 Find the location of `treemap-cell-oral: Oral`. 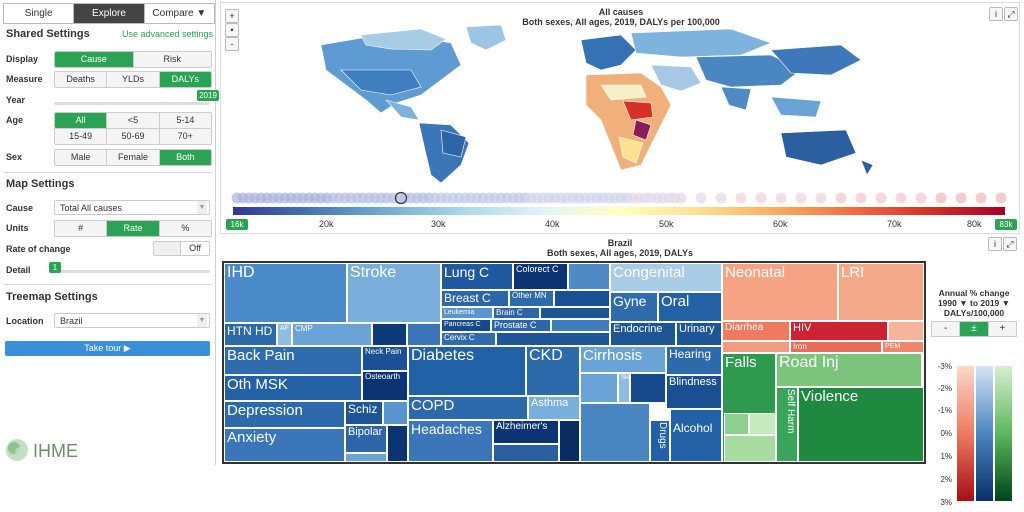

treemap-cell-oral: Oral is located at coordinates (690, 307).